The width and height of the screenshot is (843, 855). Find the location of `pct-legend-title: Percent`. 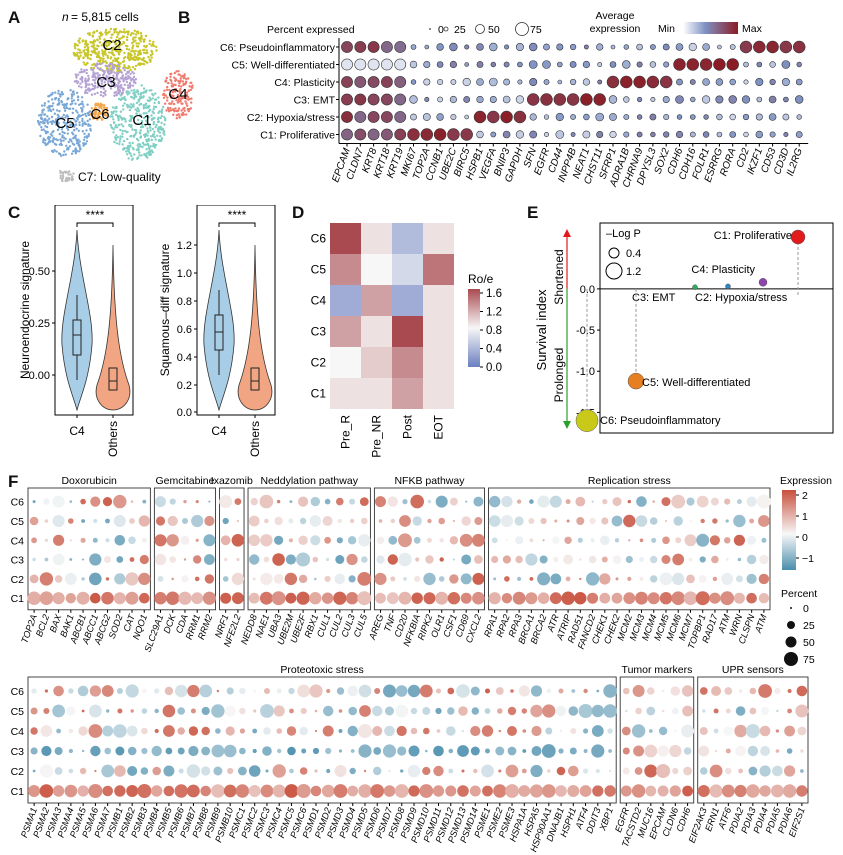

pct-legend-title: Percent is located at coordinates (799, 594).